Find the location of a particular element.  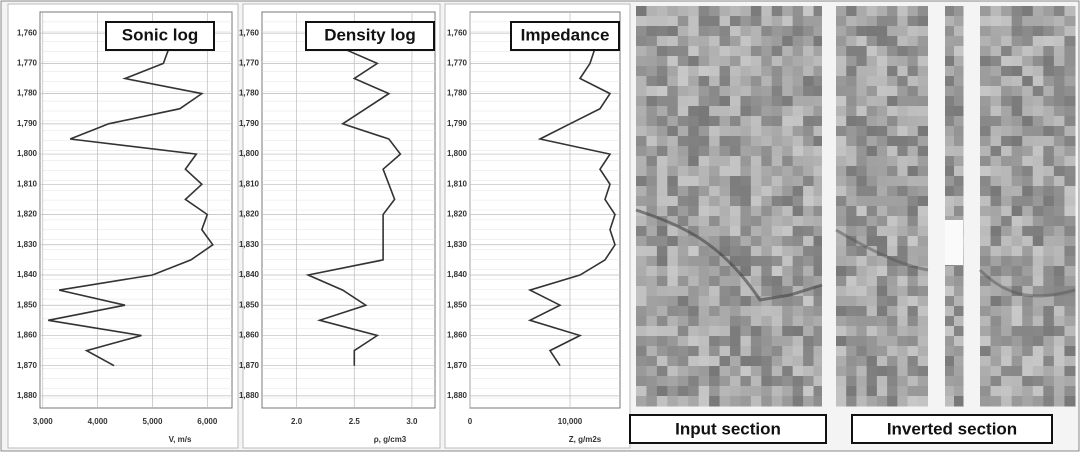

panel-label: Input section is located at coordinates (728, 428).